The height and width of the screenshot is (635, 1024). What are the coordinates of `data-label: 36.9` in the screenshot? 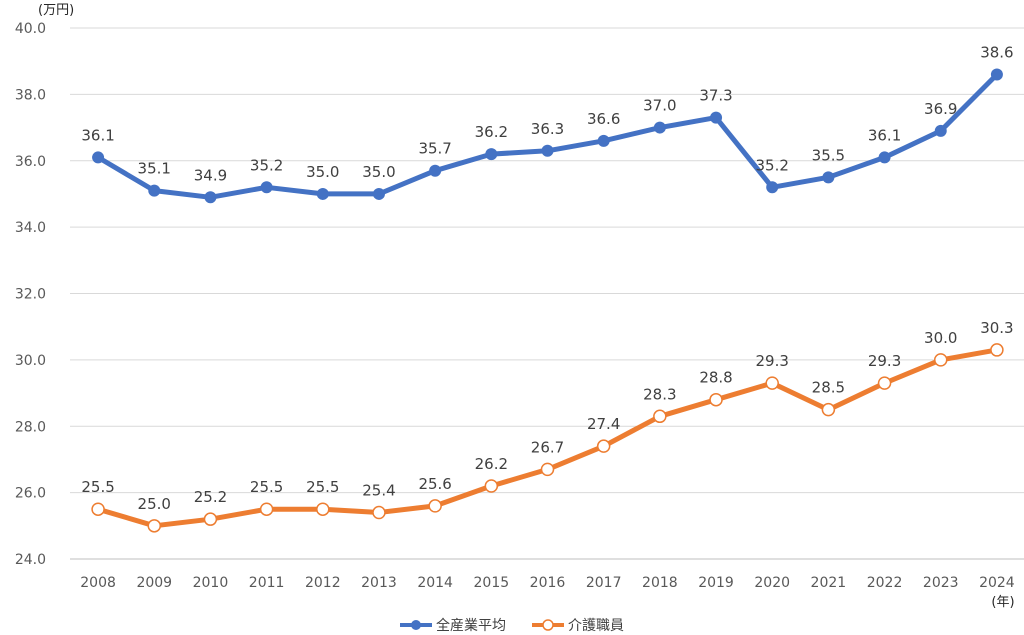 It's located at (940, 109).